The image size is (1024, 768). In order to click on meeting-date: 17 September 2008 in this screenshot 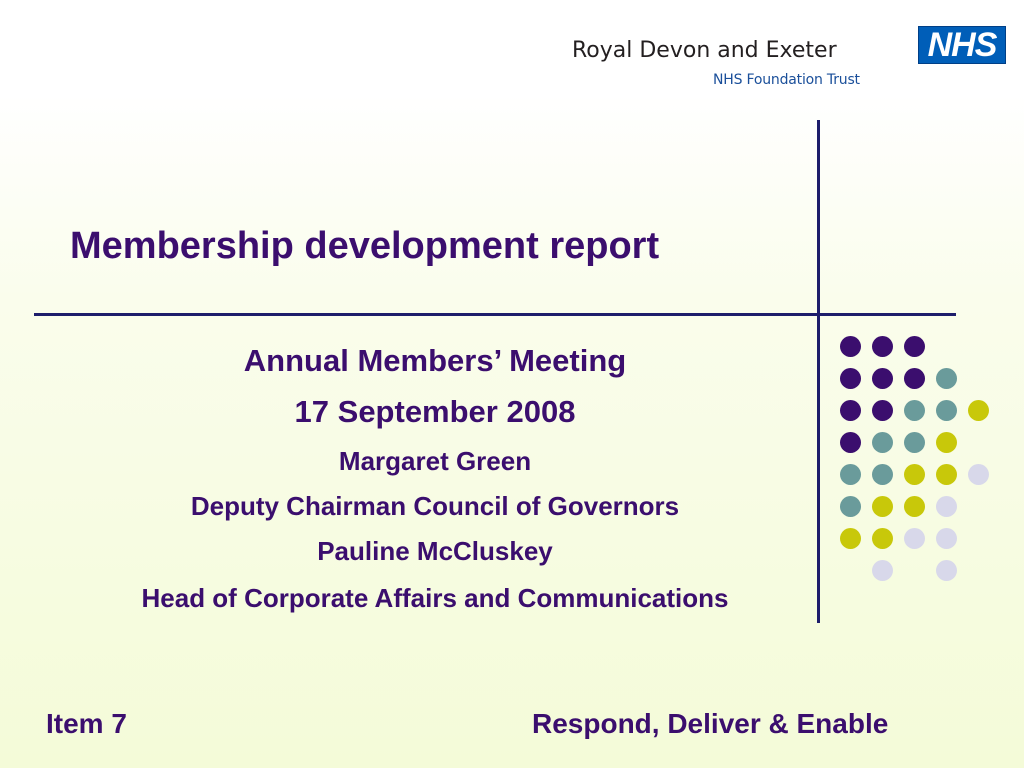, I will do `click(435, 411)`.